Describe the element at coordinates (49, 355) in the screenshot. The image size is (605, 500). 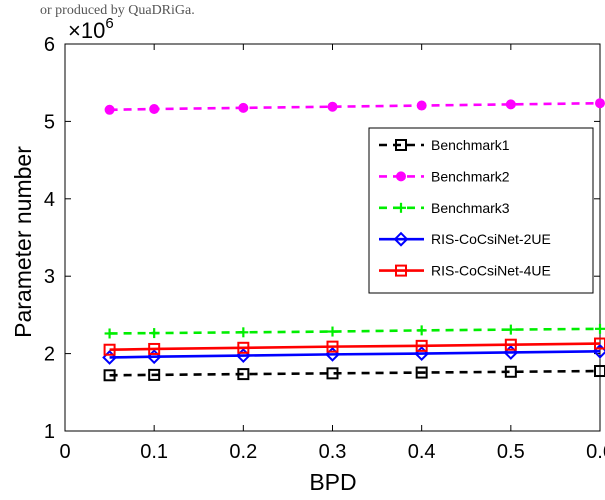
I see `y-tick-label: 2` at that location.